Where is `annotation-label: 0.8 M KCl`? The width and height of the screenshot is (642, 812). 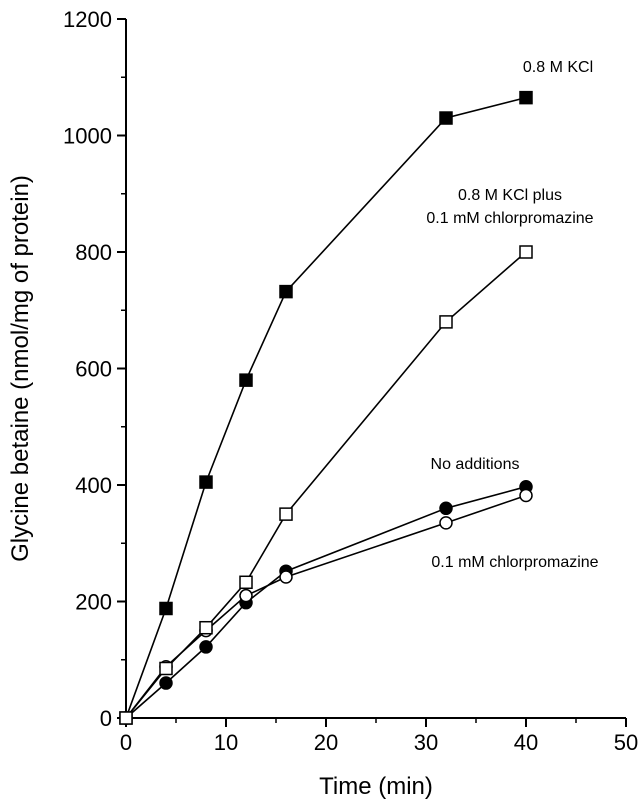
annotation-label: 0.8 M KCl is located at coordinates (558, 67).